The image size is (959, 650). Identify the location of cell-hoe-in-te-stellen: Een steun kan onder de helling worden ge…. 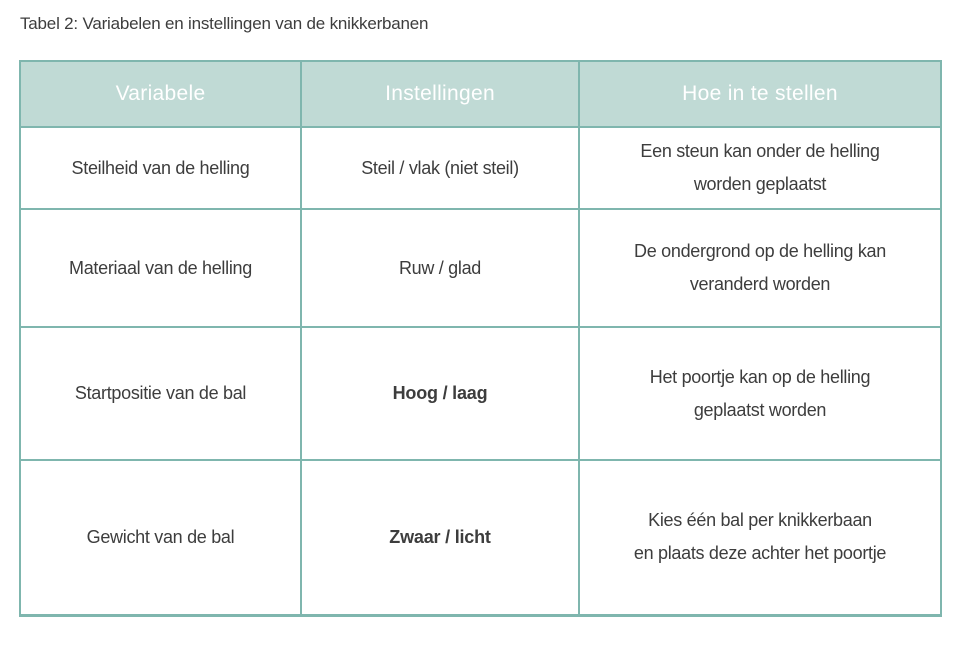
(760, 168).